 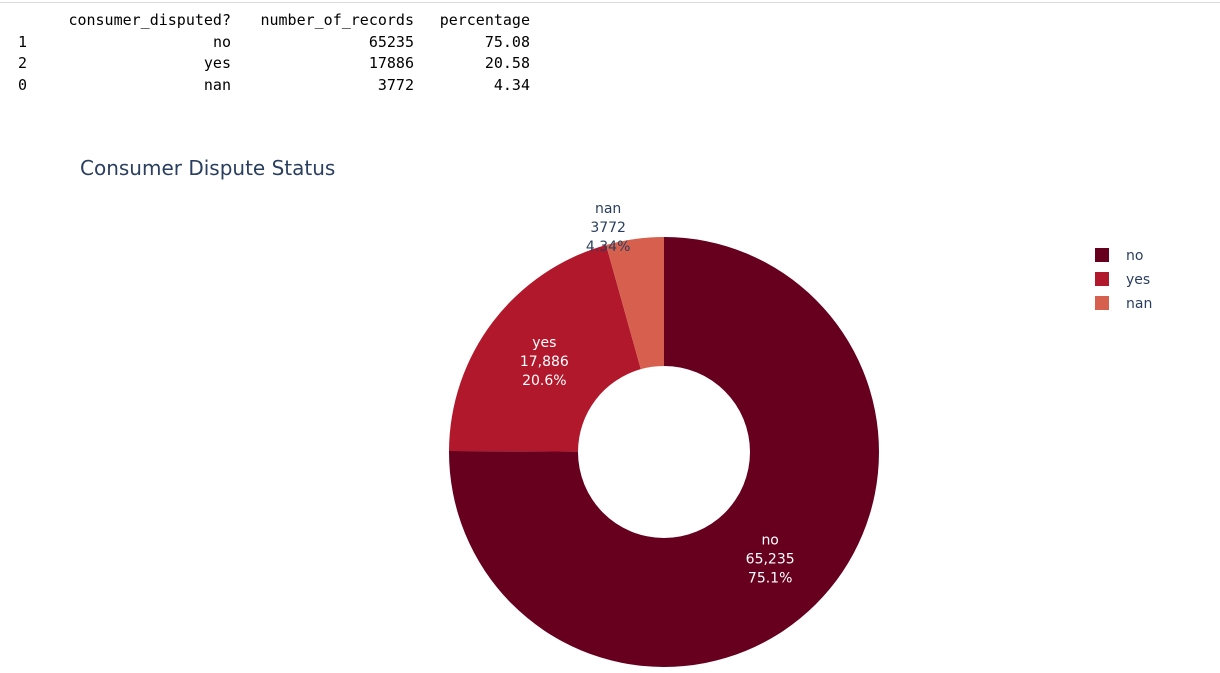 I want to click on table-row: 2 yes 17886 20.58, so click(x=274, y=64).